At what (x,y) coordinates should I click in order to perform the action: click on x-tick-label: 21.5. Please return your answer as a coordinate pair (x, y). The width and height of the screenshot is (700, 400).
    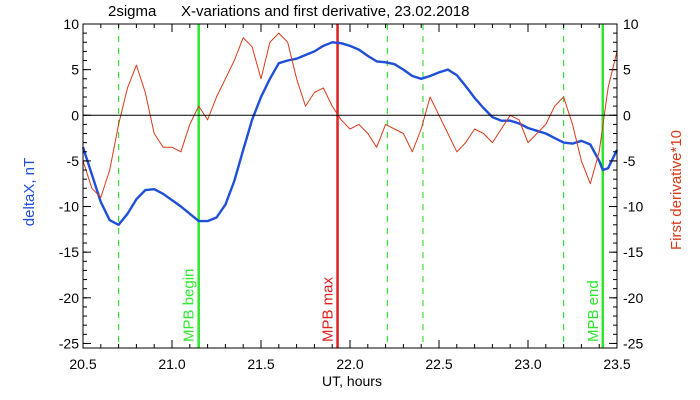
    Looking at the image, I should click on (260, 364).